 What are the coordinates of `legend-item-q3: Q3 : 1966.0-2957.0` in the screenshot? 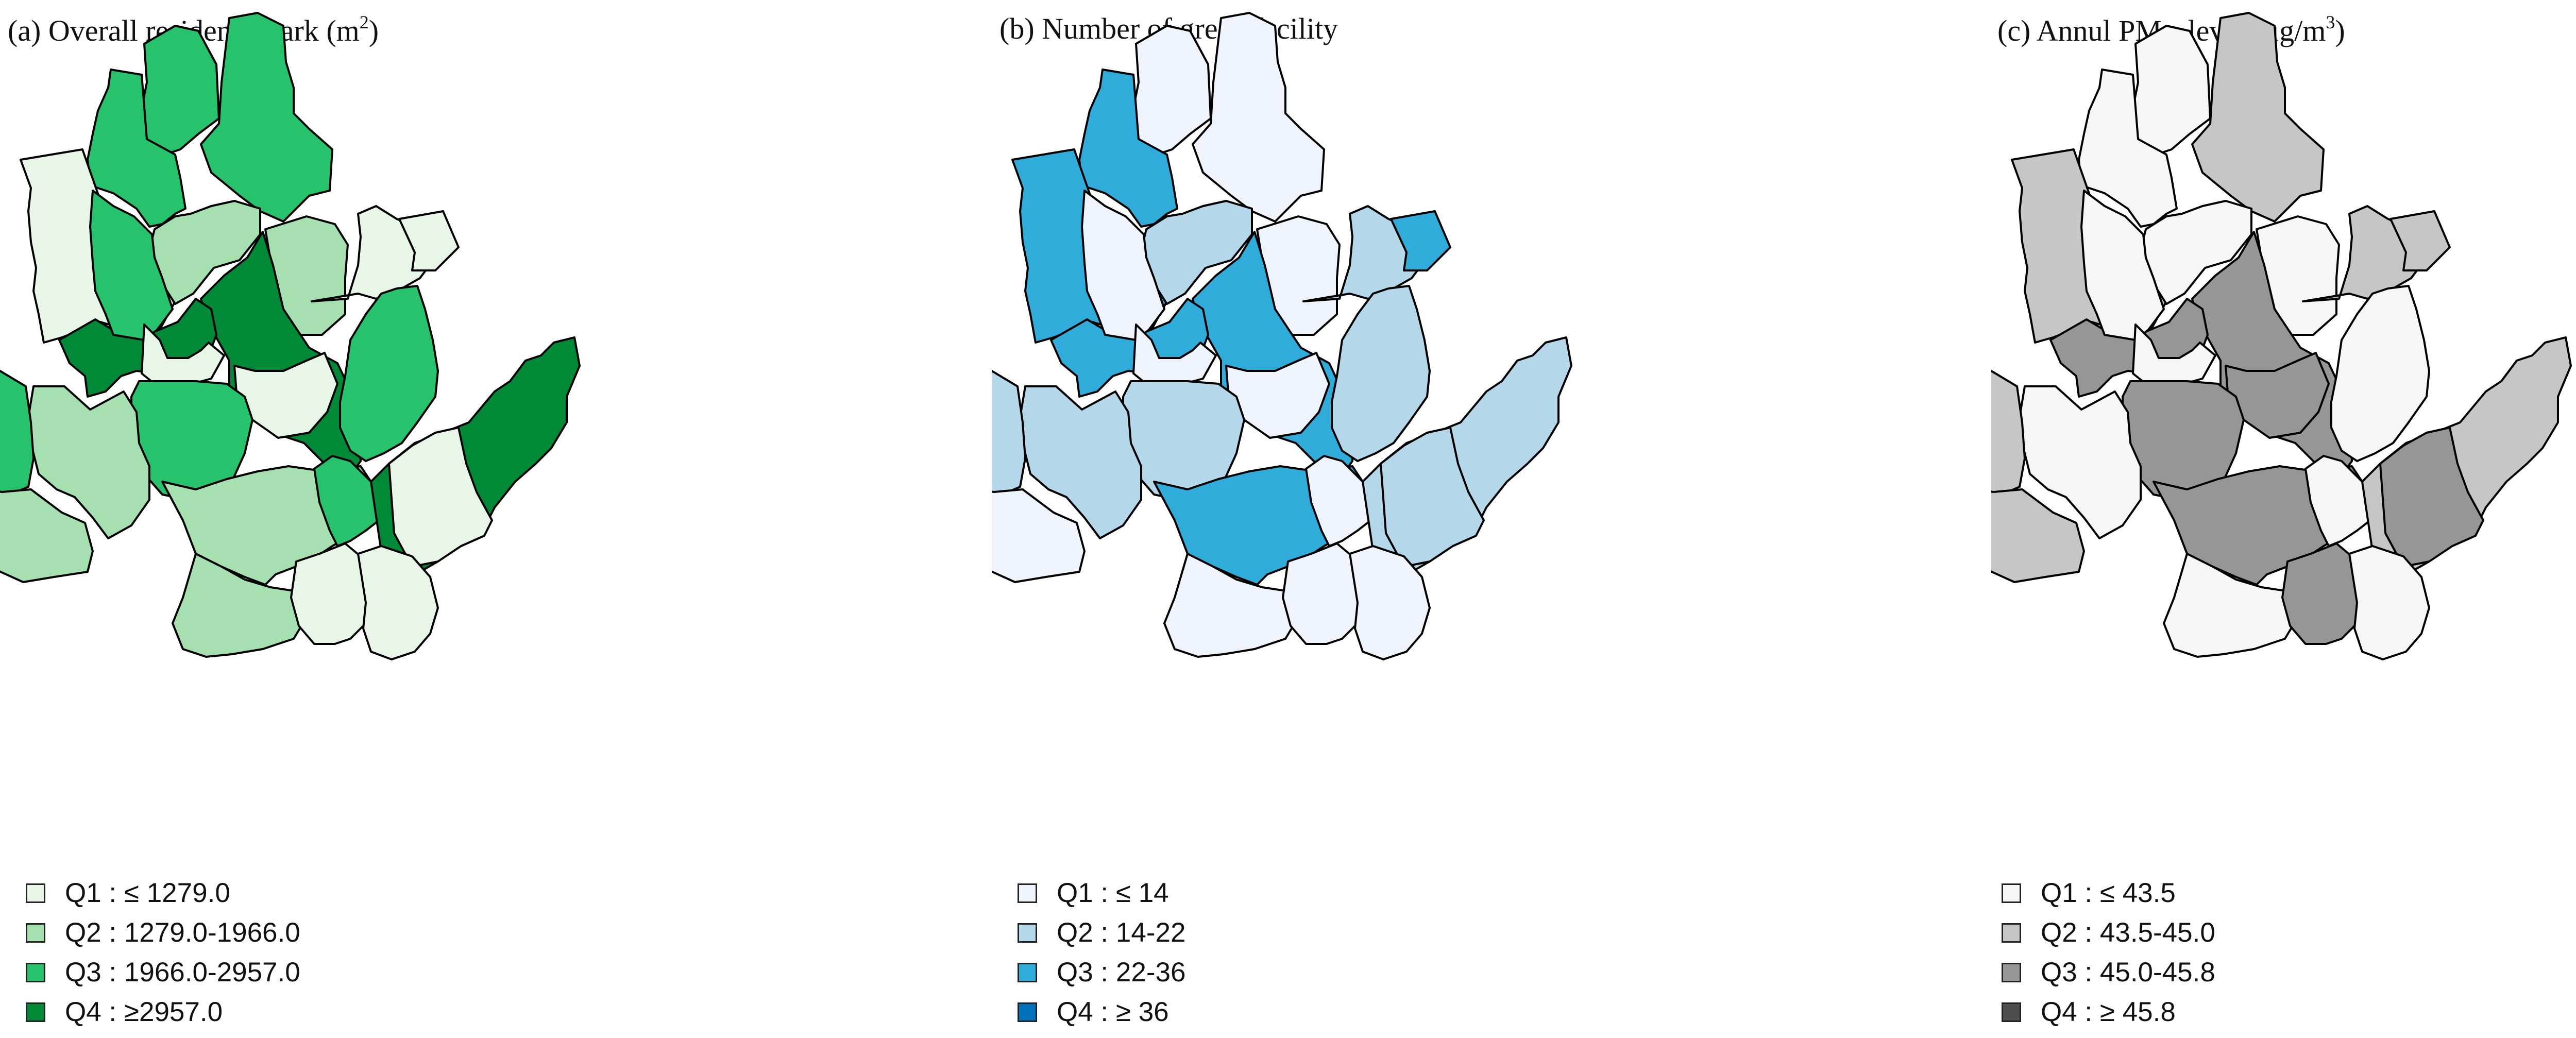 It's located at (163, 972).